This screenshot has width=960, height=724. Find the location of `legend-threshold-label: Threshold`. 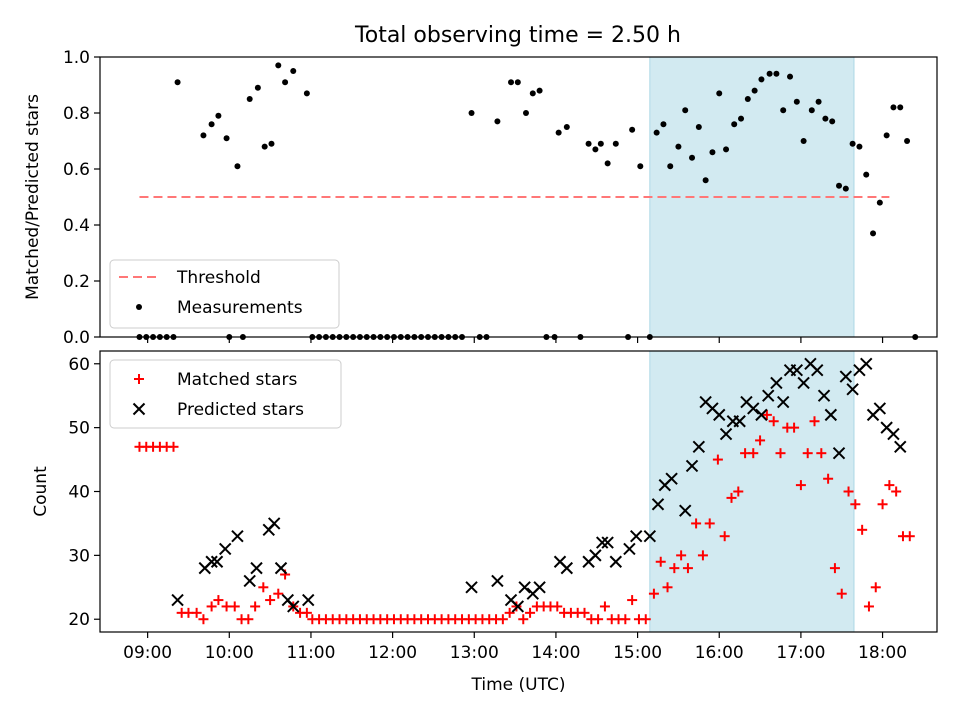

legend-threshold-label: Threshold is located at coordinates (218, 278).